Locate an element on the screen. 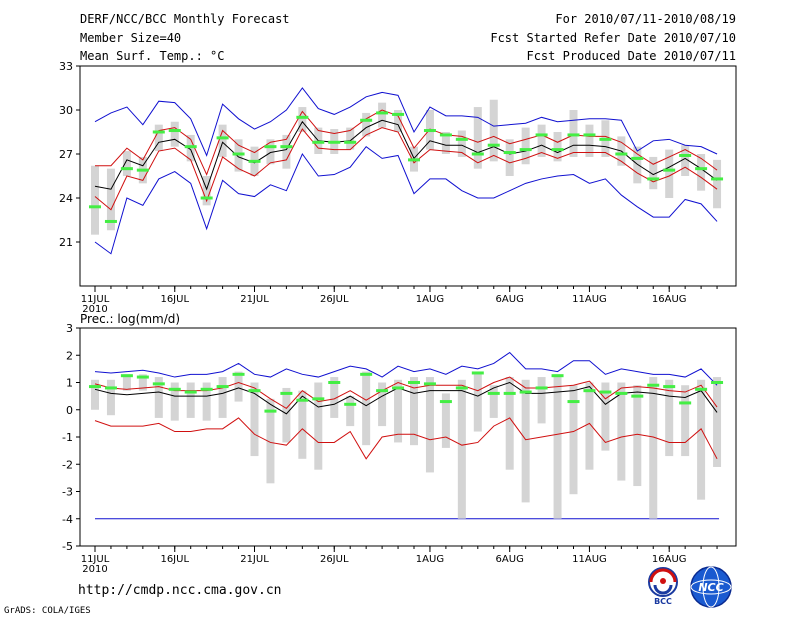 The image size is (800, 618). source-url: http://cmdp.ncc.cma.gov.cn is located at coordinates (180, 590).